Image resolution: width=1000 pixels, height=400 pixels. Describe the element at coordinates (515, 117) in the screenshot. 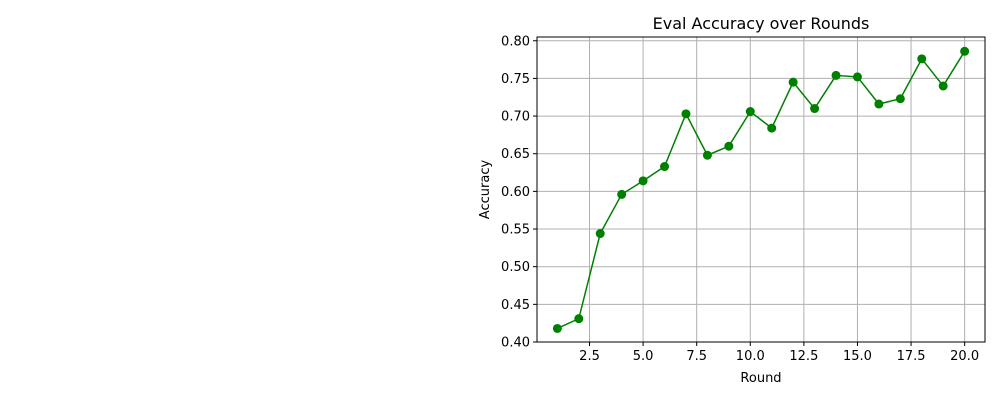

I see `y-tick-label: 0.70` at that location.